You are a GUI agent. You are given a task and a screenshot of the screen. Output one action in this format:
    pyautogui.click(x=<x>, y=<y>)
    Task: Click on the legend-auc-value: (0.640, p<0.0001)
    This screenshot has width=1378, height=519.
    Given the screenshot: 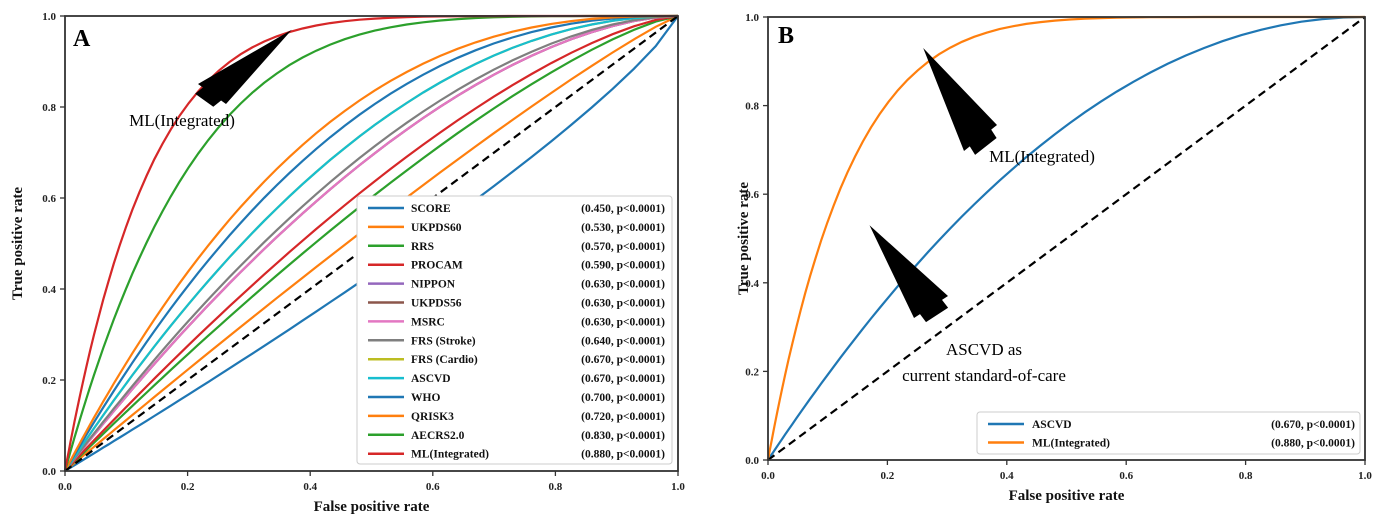 What is the action you would take?
    pyautogui.click(x=623, y=341)
    